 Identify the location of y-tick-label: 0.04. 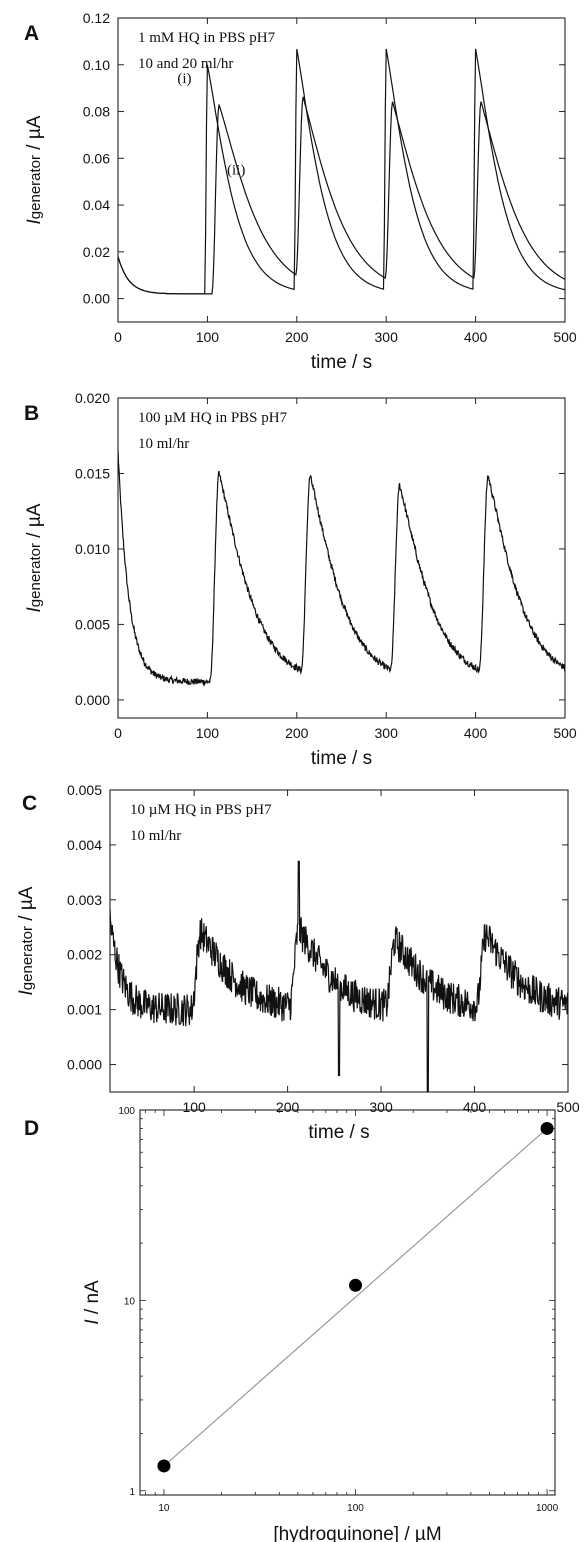
(96, 205).